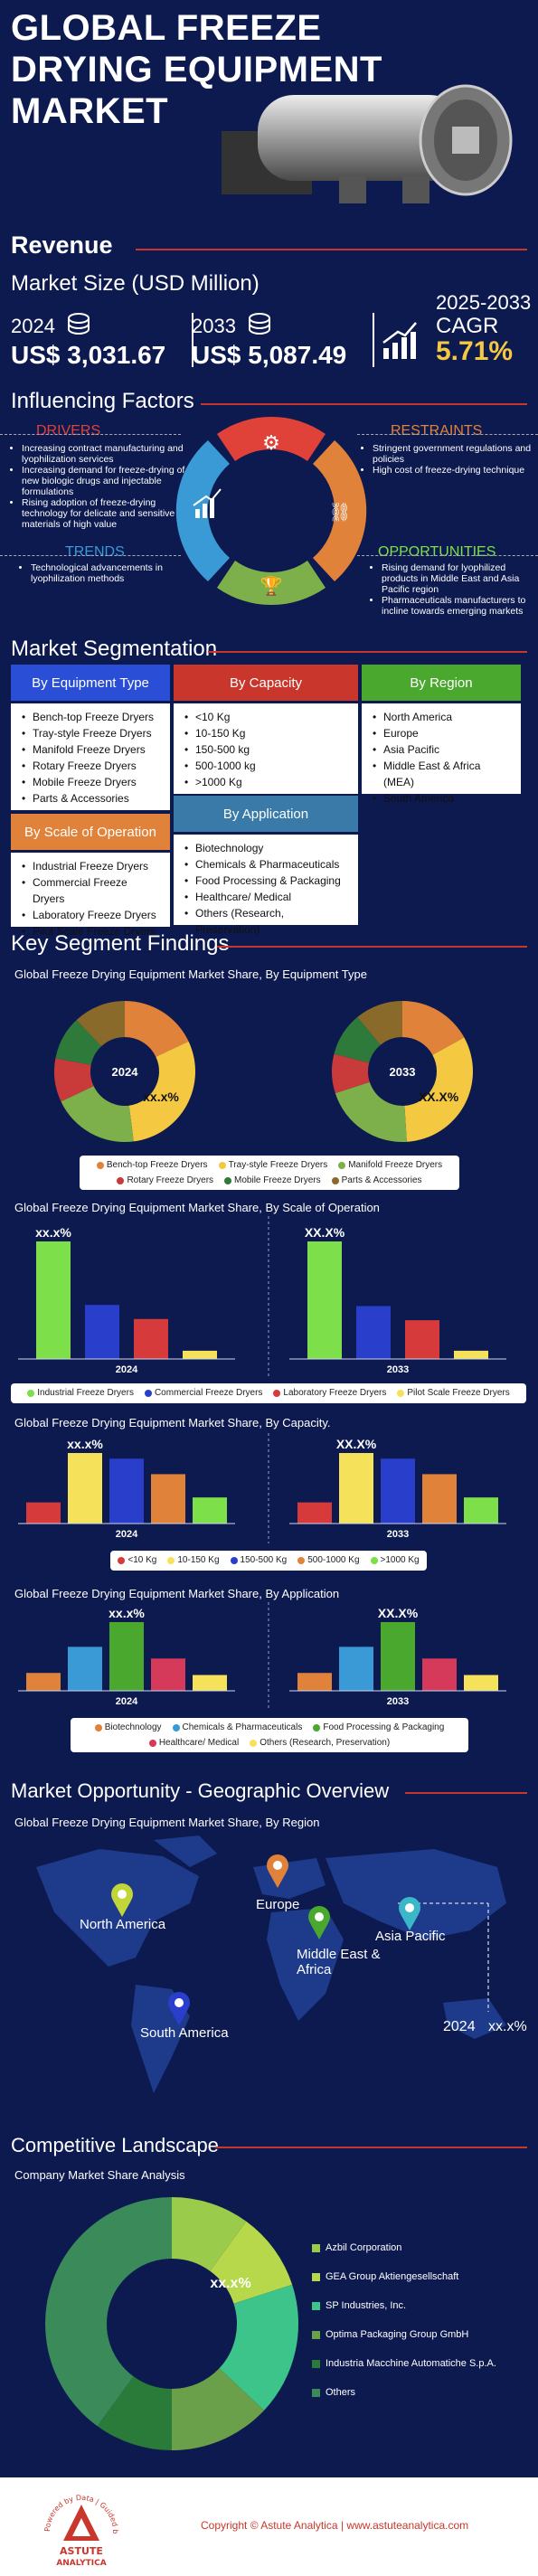 The height and width of the screenshot is (2576, 538). What do you see at coordinates (440, 1499) in the screenshot?
I see `bar-2033-500-1000-kg` at bounding box center [440, 1499].